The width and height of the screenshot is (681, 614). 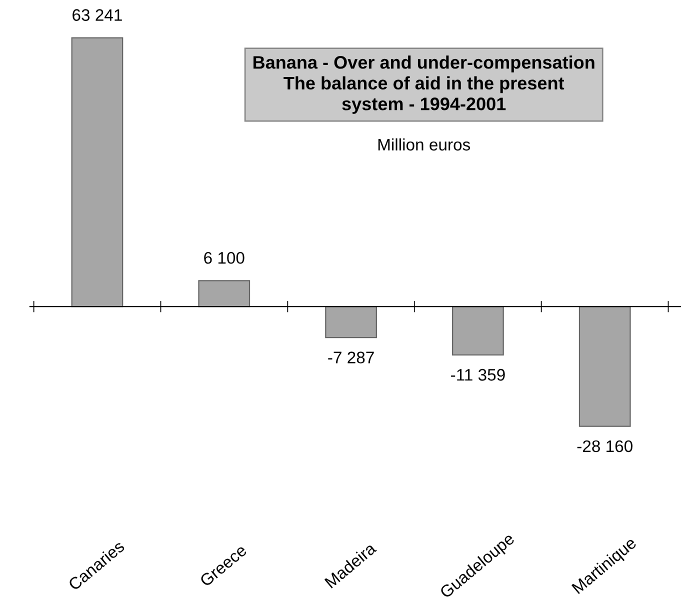 What do you see at coordinates (604, 446) in the screenshot?
I see `data-label: -28 160` at bounding box center [604, 446].